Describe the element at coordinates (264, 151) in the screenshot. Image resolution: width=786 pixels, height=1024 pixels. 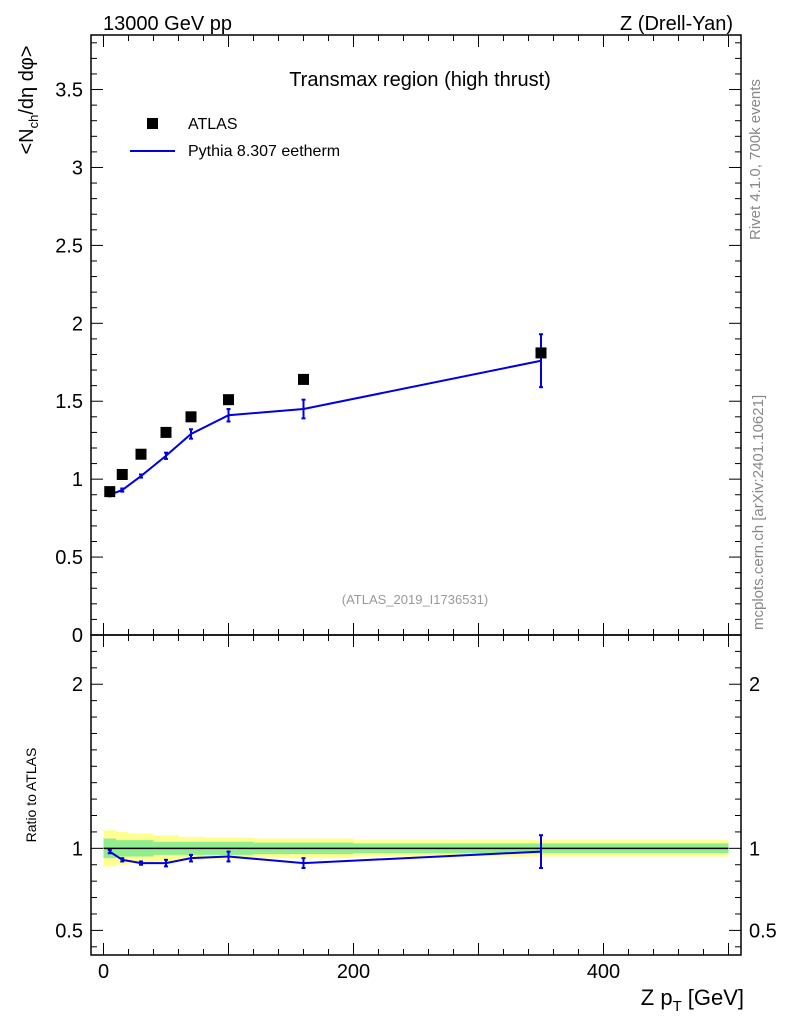
I see `legend-pythia-label: Pythia 8.307 eetherm` at that location.